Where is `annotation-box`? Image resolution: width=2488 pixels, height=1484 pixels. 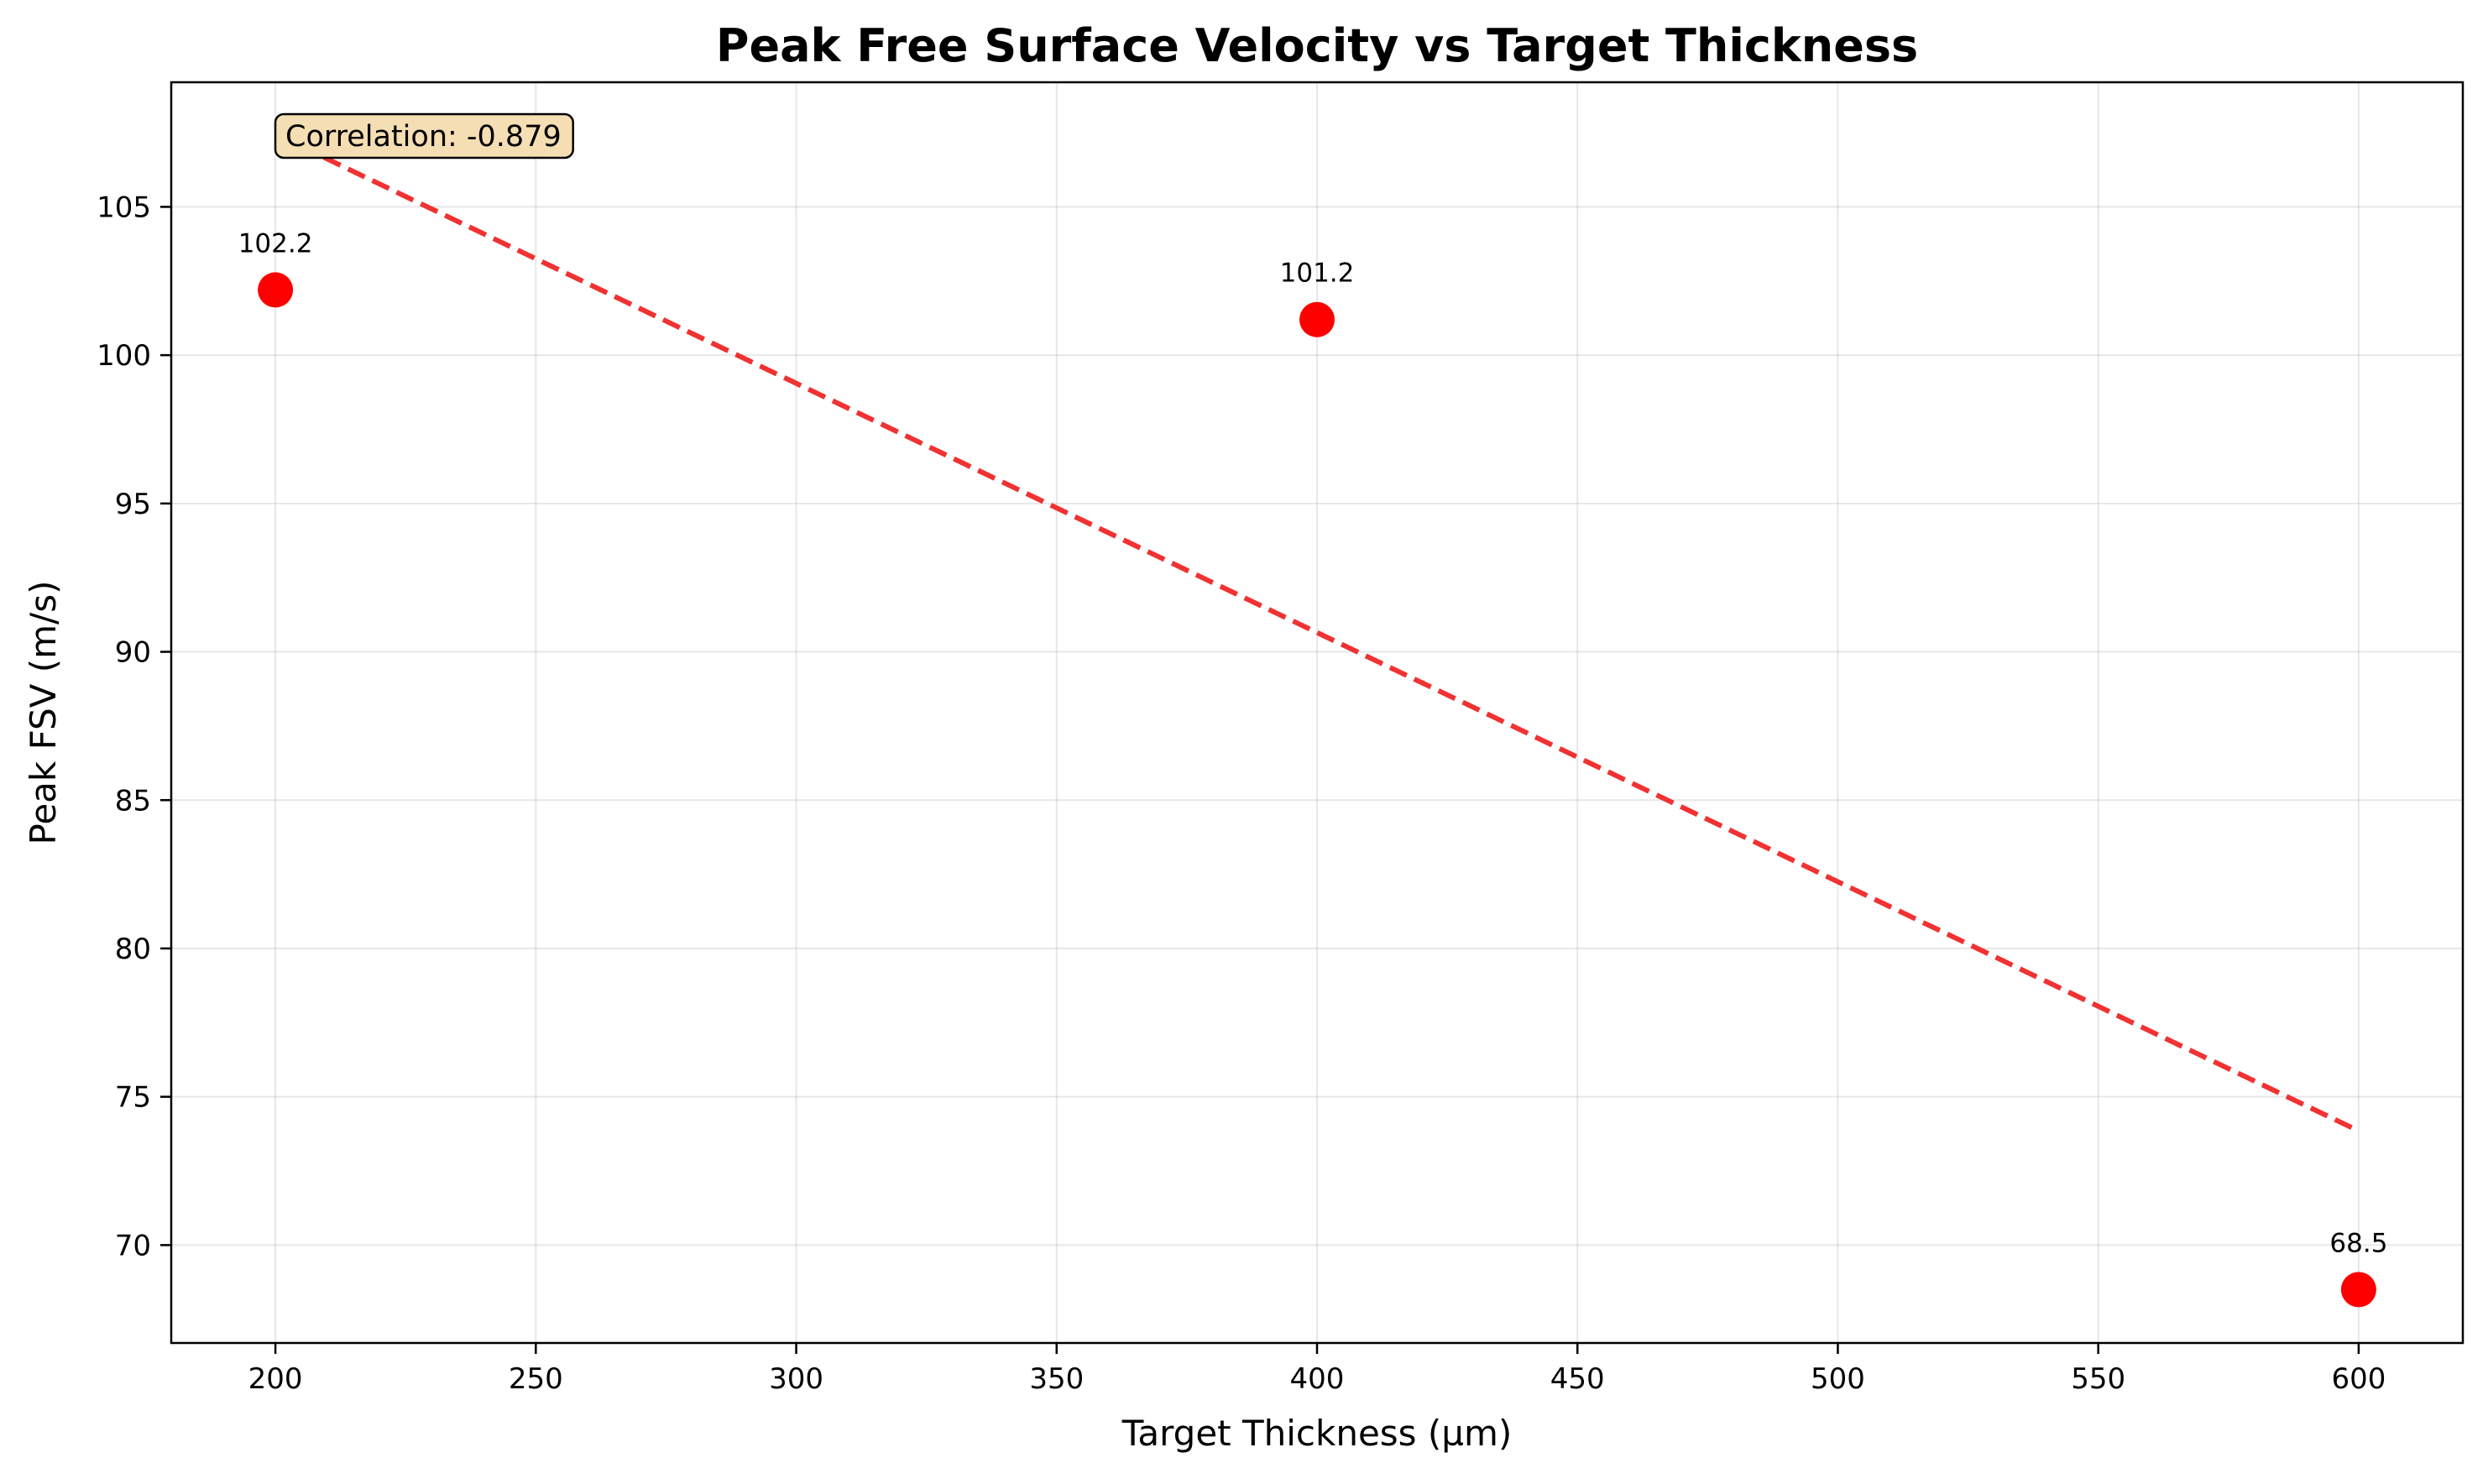
annotation-box is located at coordinates (424, 135).